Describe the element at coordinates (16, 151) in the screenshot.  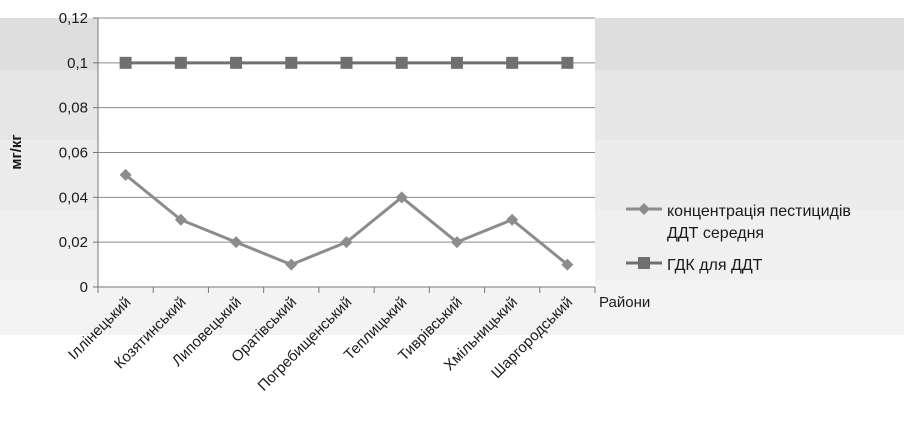
I see `y-axis-title: мг/кг` at that location.